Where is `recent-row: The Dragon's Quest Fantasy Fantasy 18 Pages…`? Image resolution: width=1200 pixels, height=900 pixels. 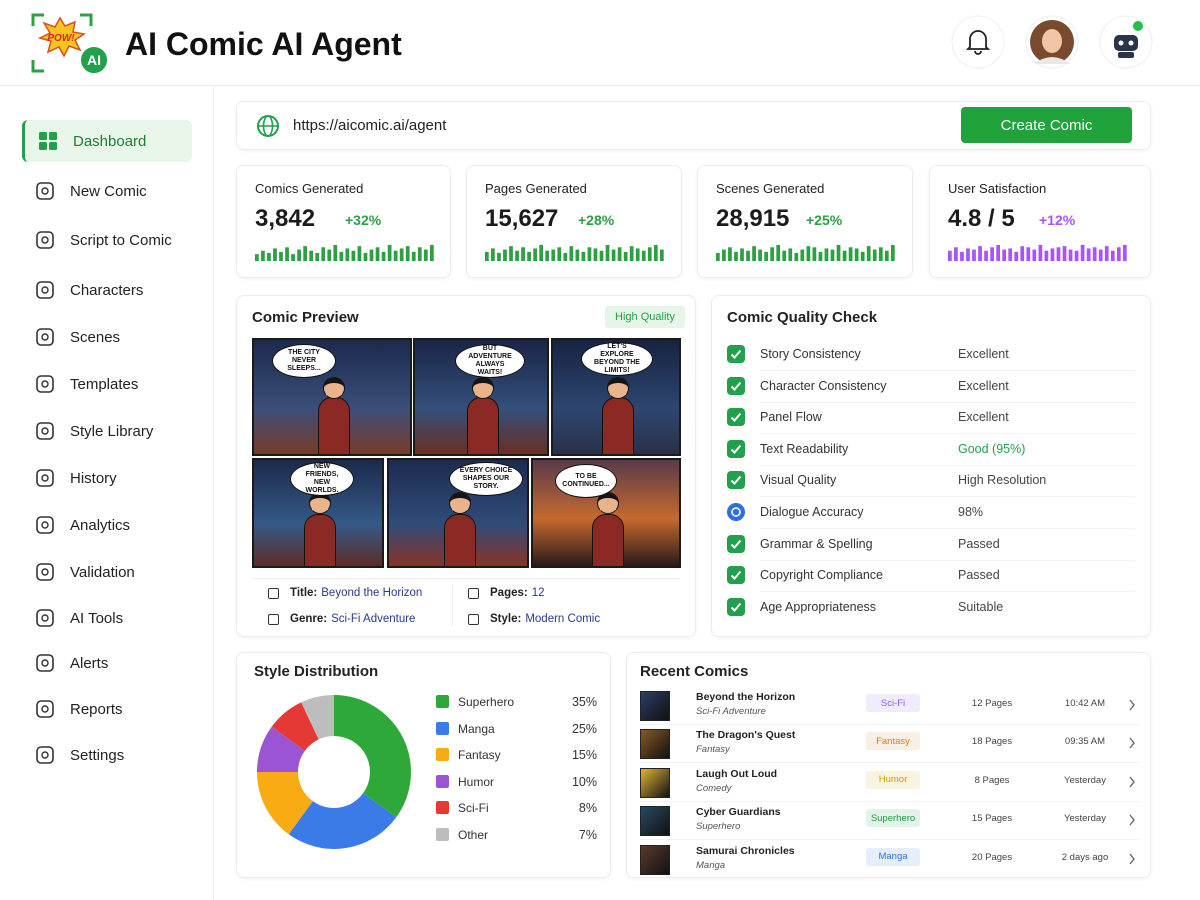
recent-row: The Dragon's Quest Fantasy Fantasy 18 Pages… is located at coordinates (889, 745).